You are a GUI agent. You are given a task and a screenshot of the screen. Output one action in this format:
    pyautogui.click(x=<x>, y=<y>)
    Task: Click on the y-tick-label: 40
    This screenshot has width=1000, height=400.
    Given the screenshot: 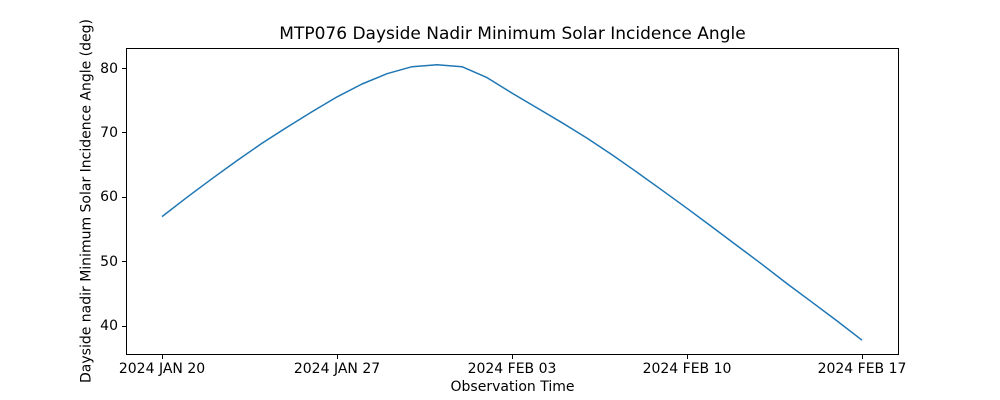 What is the action you would take?
    pyautogui.click(x=109, y=326)
    